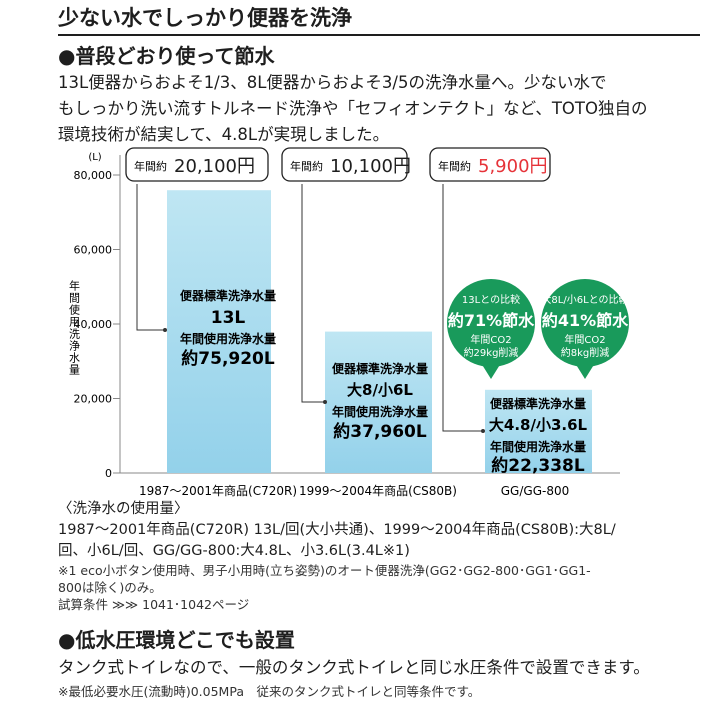  I want to click on cost-amount: 10,100円, so click(370, 166).